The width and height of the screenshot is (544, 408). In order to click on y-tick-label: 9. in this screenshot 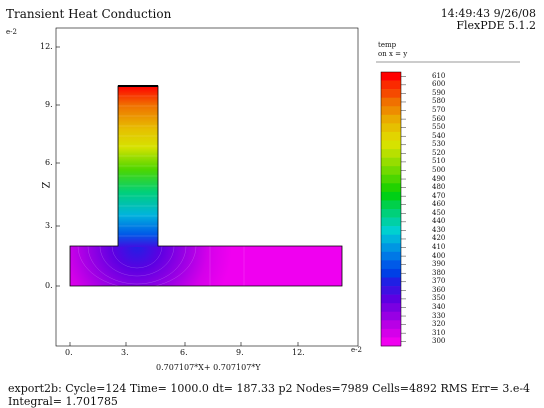, I will do `click(49, 104)`.